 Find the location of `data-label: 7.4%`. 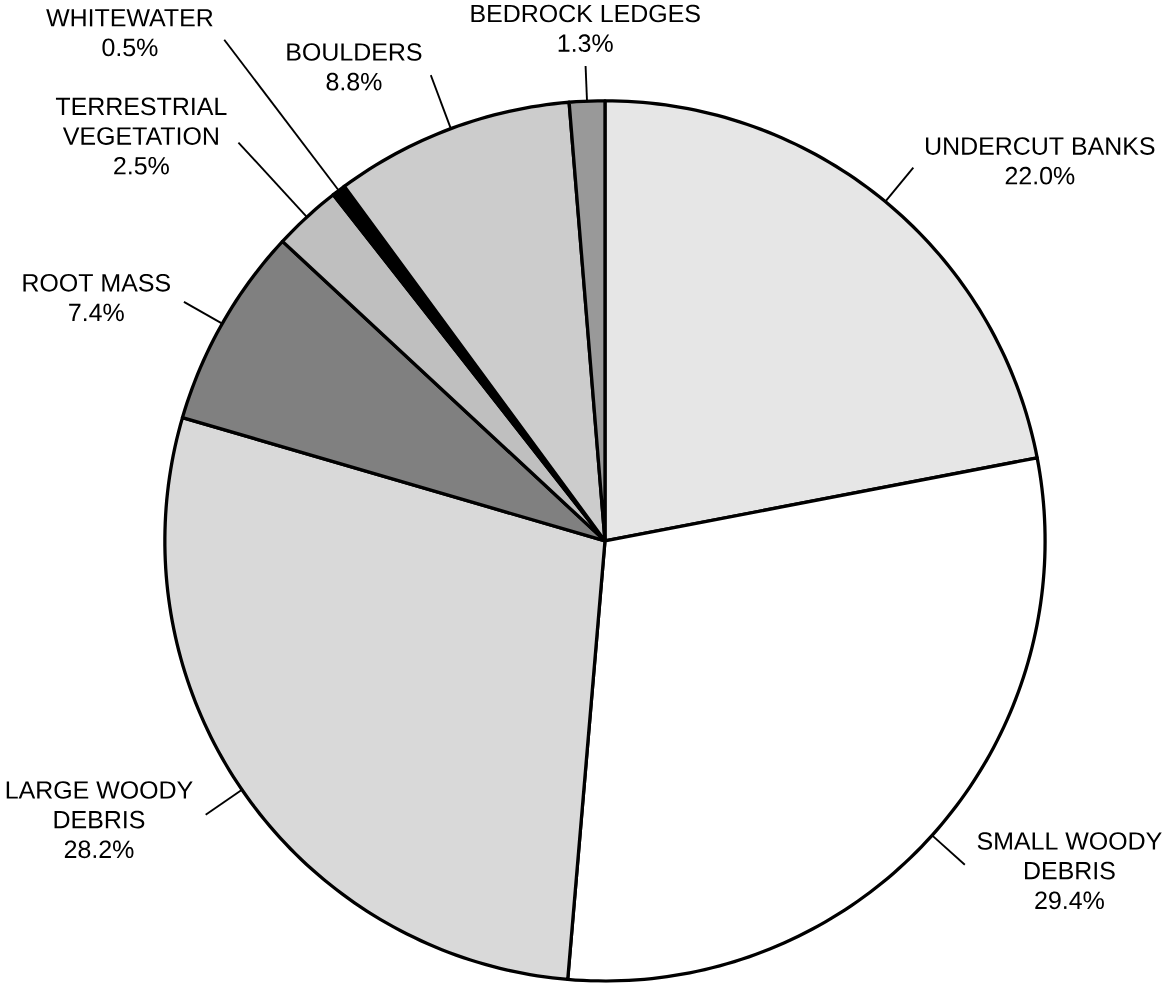

data-label: 7.4% is located at coordinates (96, 312).